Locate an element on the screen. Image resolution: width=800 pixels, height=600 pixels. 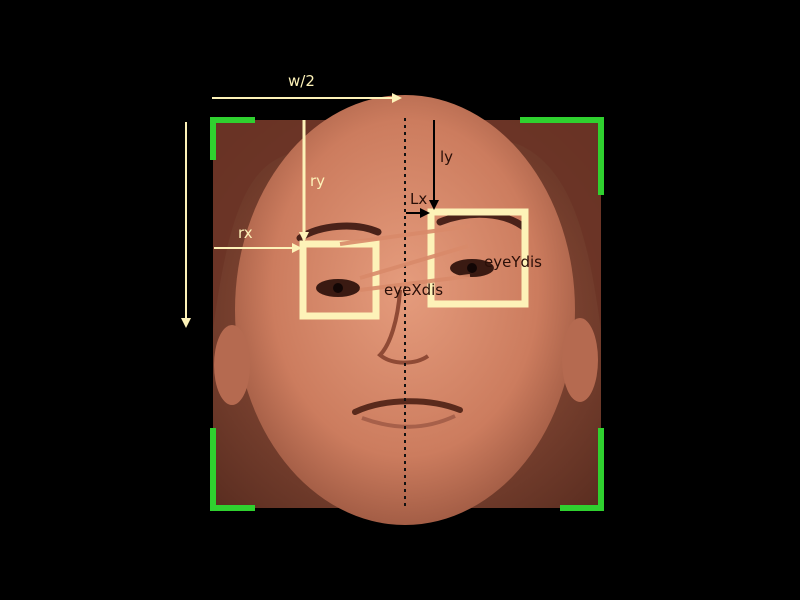
rx-label: rx is located at coordinates (245, 233).